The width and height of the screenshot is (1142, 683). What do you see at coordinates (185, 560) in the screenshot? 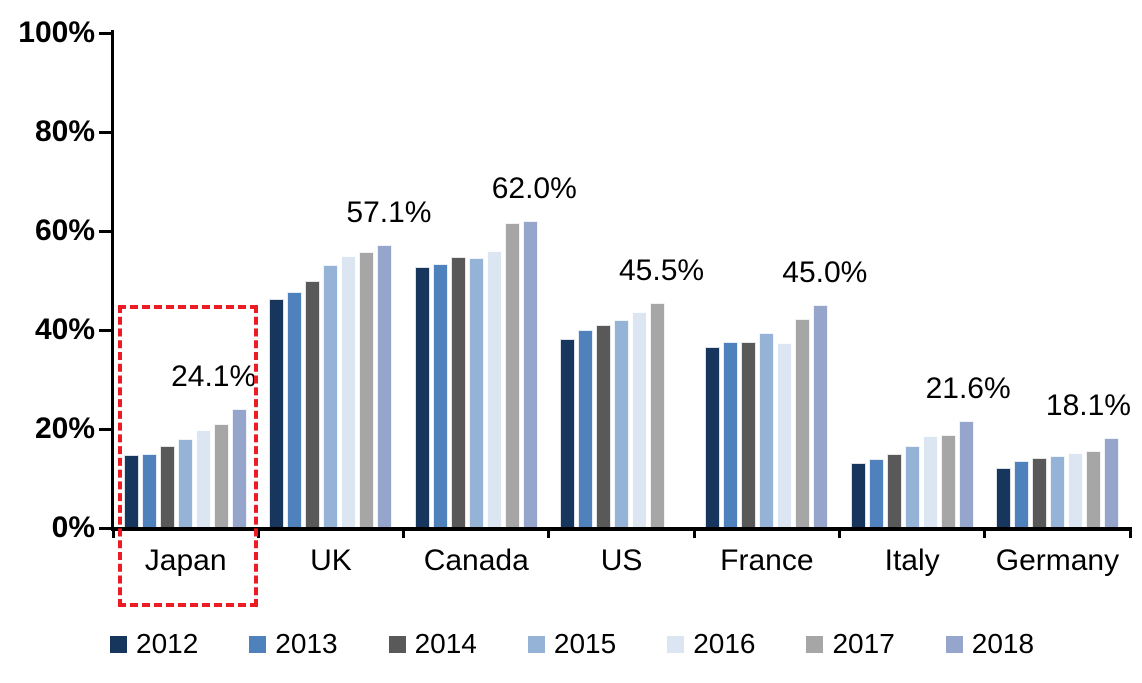
I see `x-axis-category-label: Japan` at bounding box center [185, 560].